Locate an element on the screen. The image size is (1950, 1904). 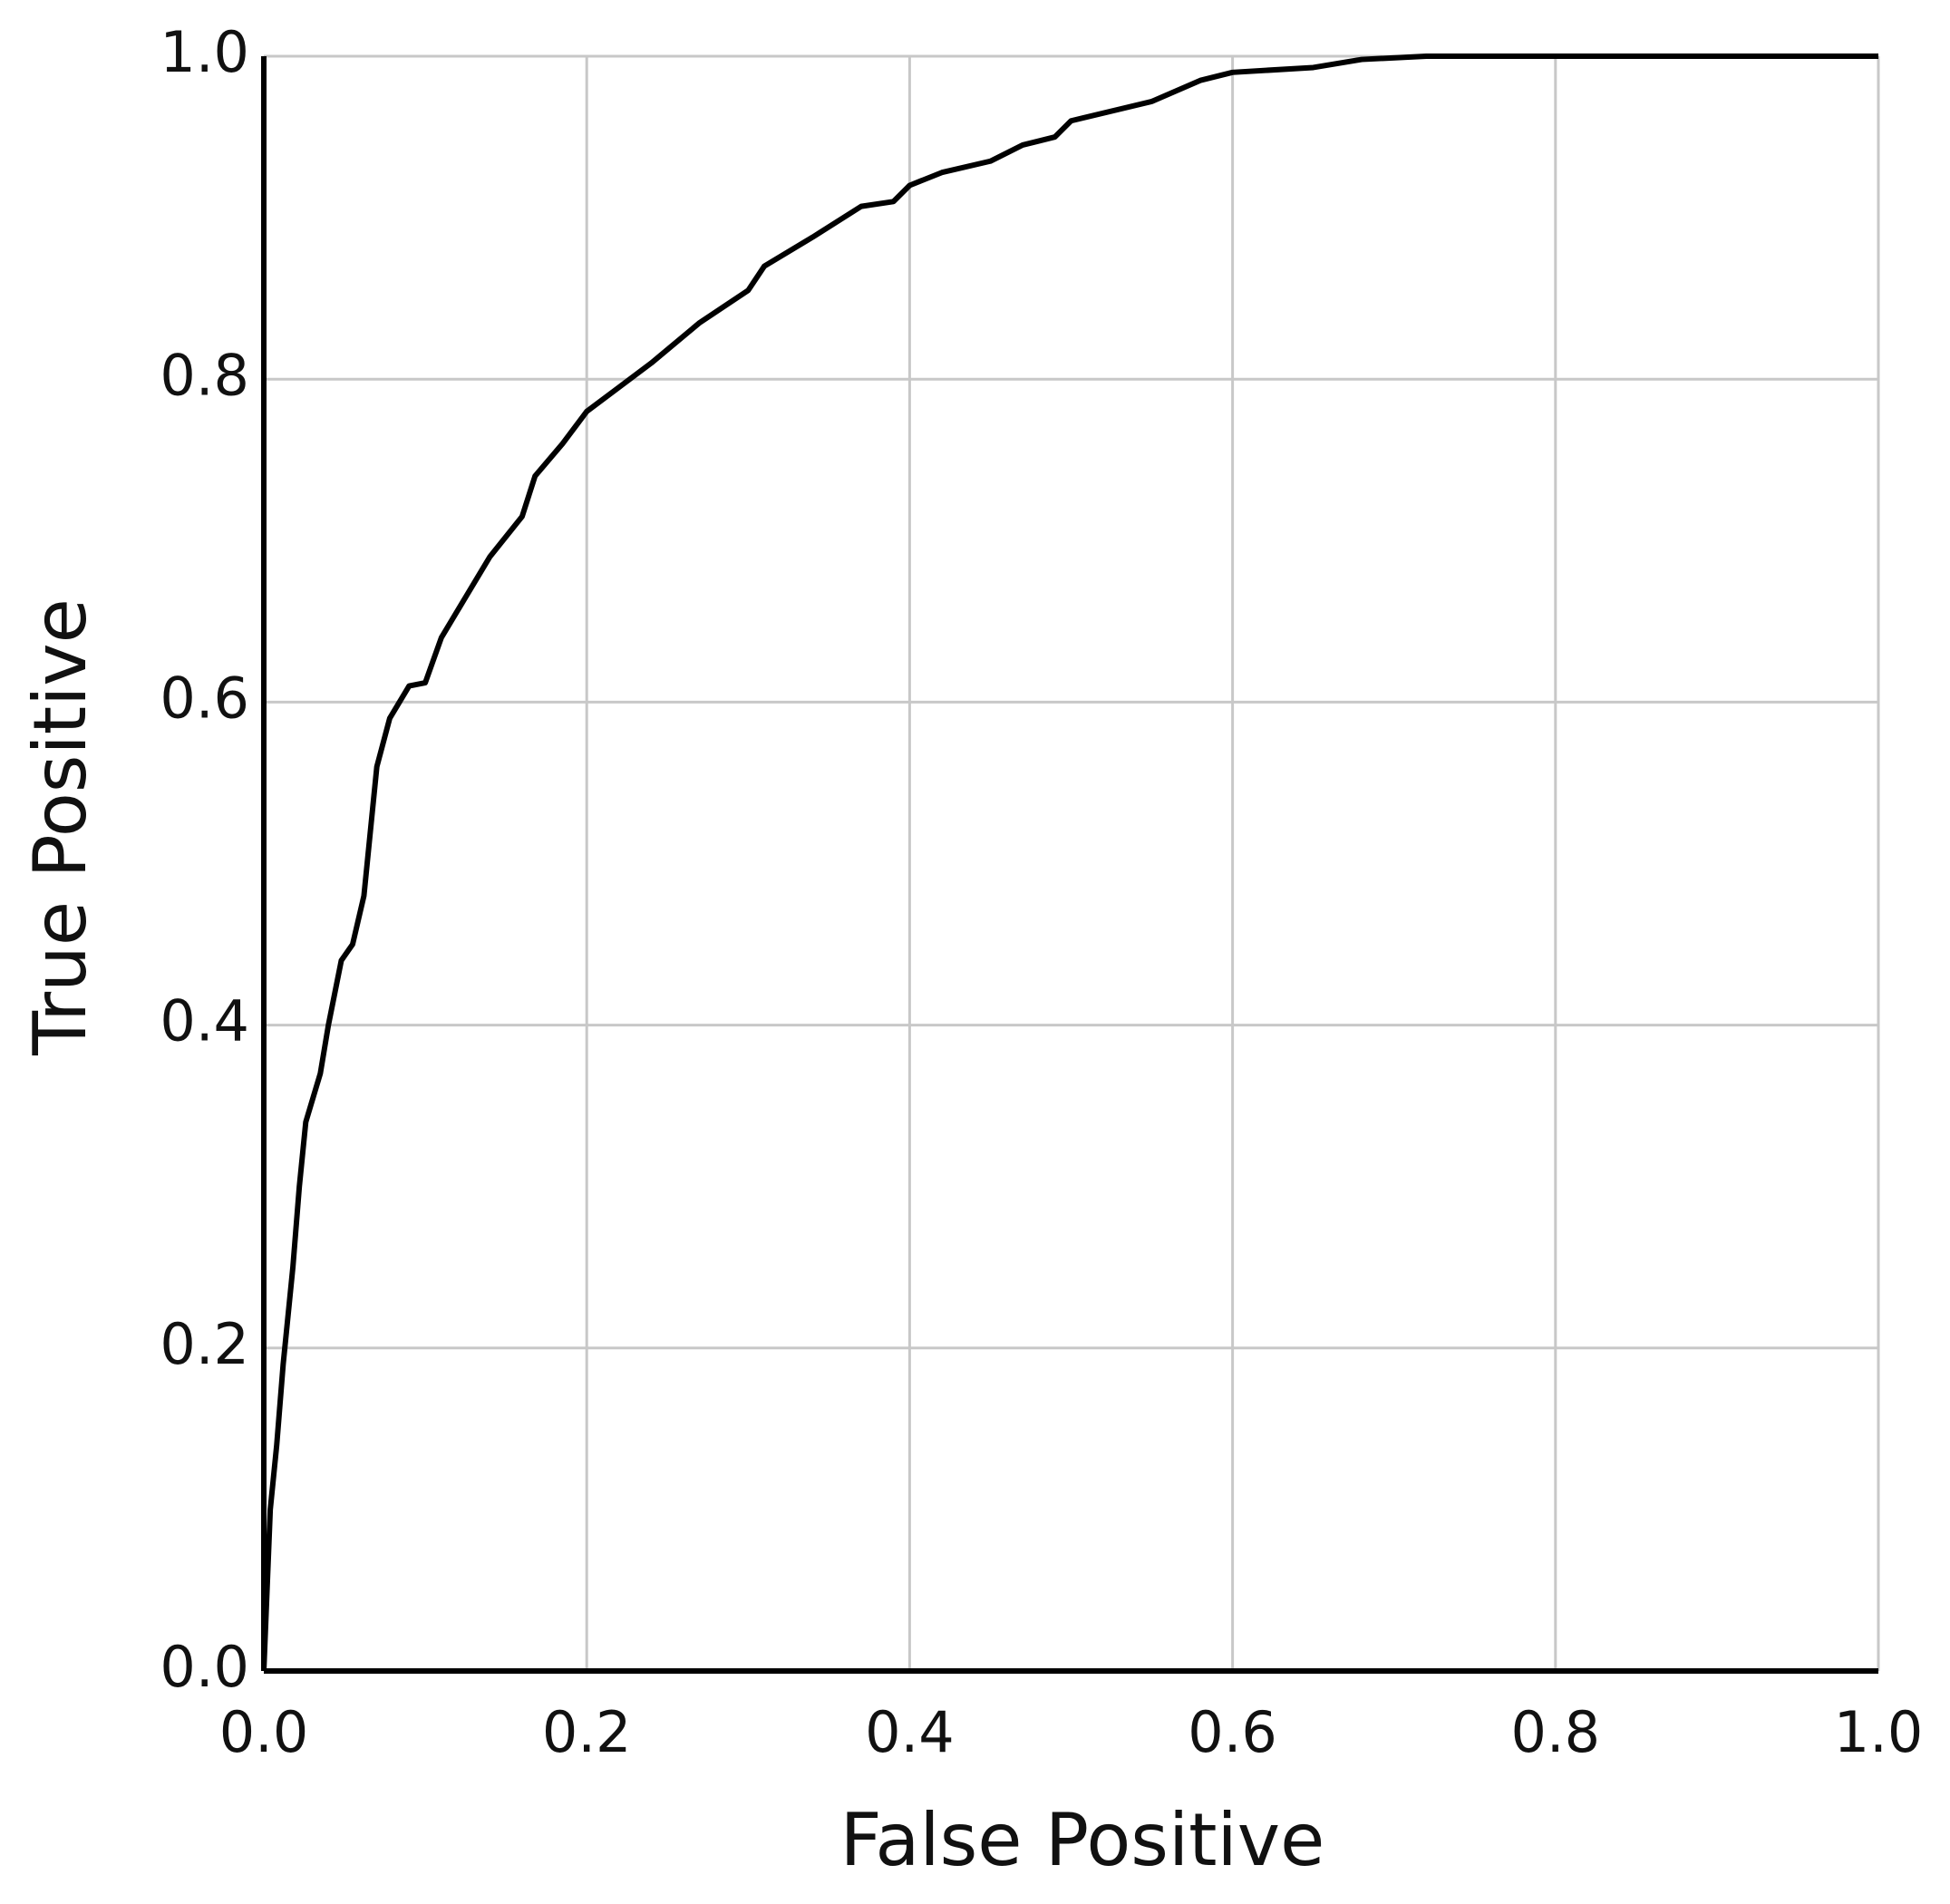
x-tick-label: 0.4 is located at coordinates (910, 1732).